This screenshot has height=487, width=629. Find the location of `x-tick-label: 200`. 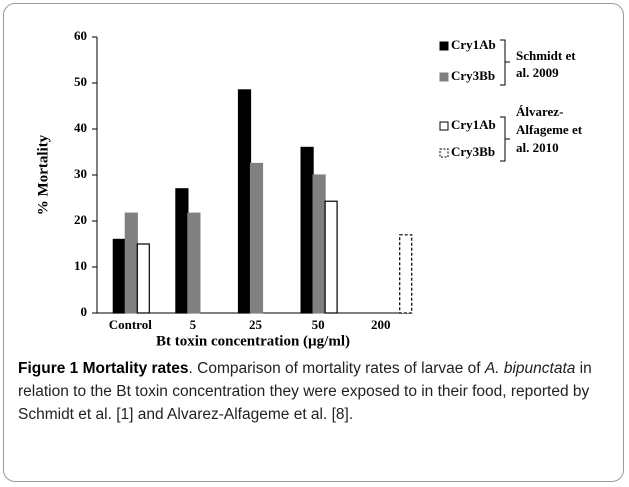

x-tick-label: 200 is located at coordinates (381, 324).